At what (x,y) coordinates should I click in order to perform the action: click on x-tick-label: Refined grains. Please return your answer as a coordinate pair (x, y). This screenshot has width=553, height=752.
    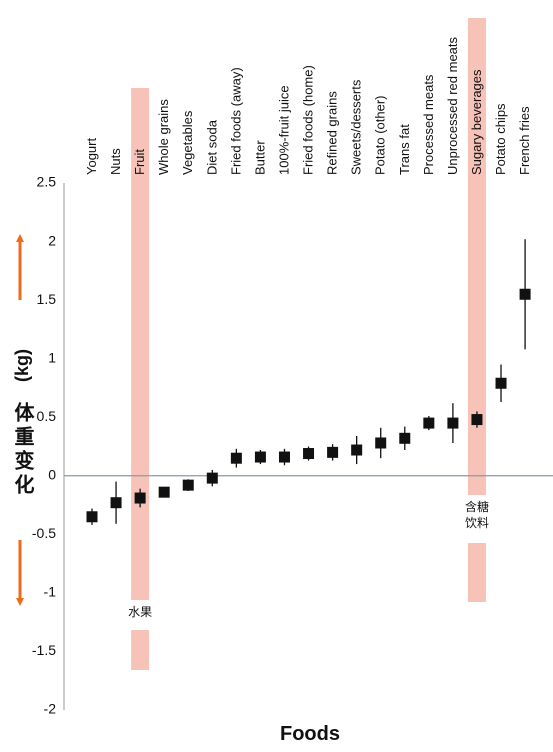
    Looking at the image, I should click on (332, 133).